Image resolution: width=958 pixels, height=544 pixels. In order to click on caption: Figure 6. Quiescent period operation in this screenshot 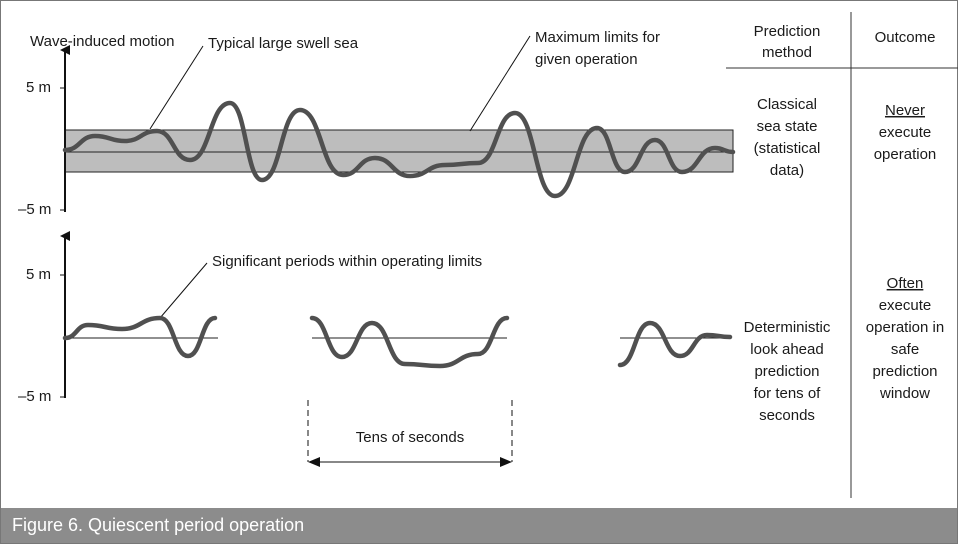, I will do `click(158, 525)`.